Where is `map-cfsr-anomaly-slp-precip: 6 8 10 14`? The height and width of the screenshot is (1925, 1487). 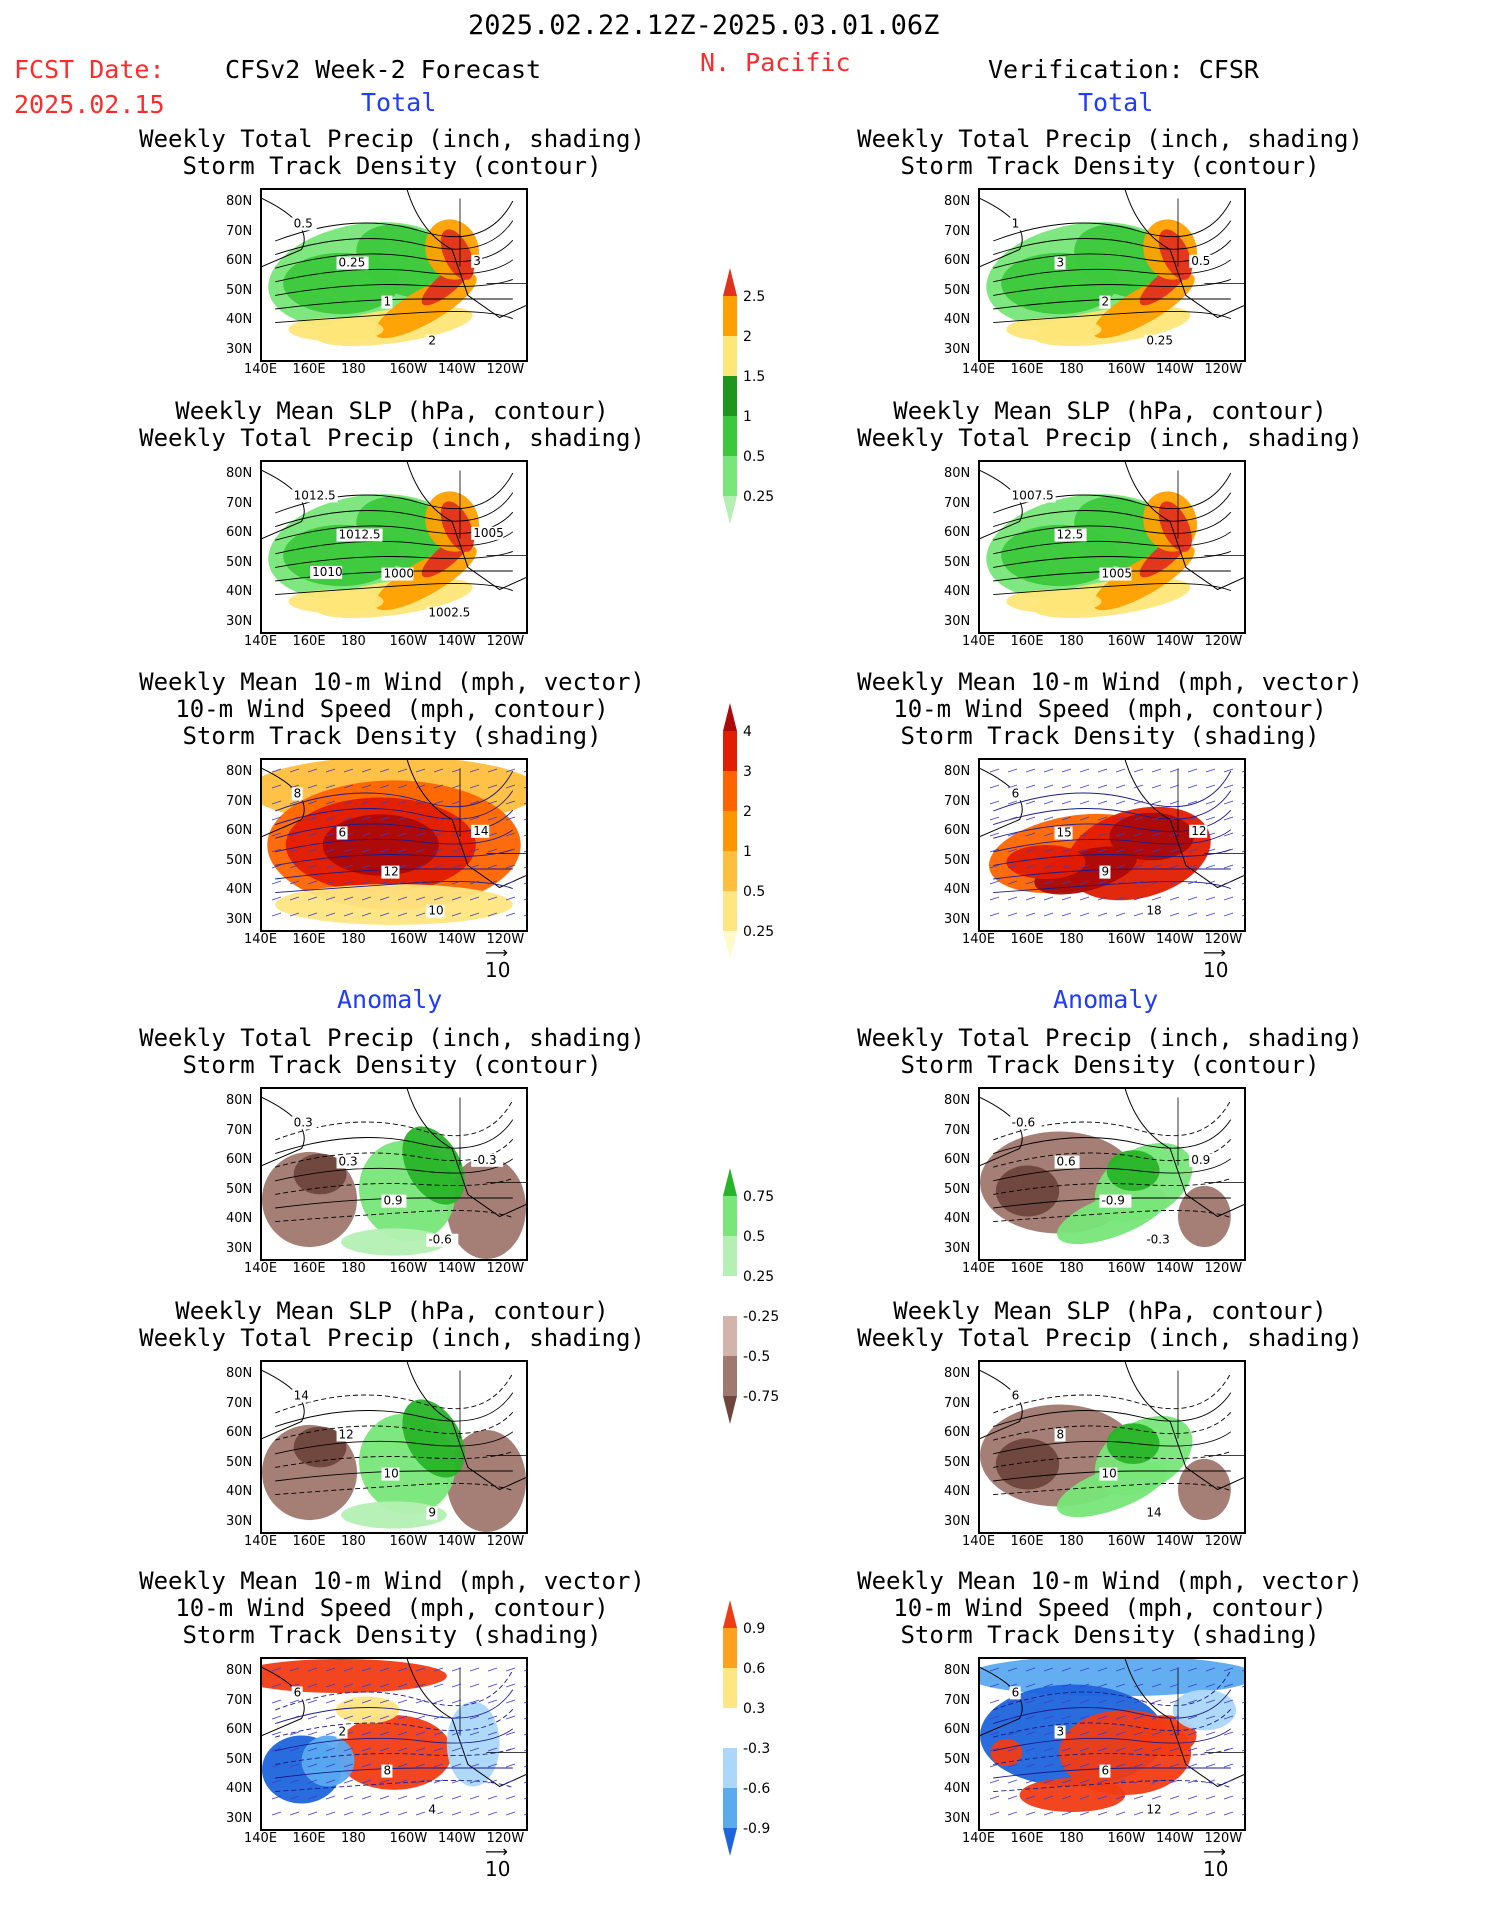
map-cfsr-anomaly-slp-precip: 6 8 10 14 is located at coordinates (1112, 1447).